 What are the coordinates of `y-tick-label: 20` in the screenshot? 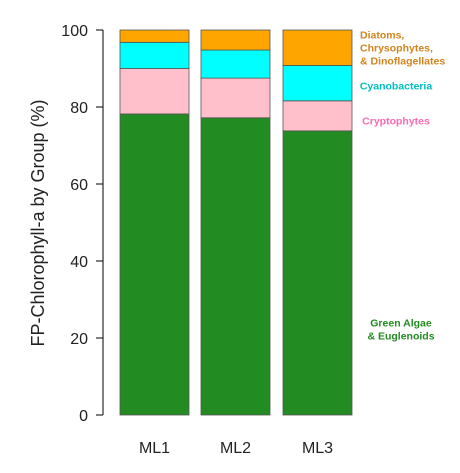 It's located at (79, 339).